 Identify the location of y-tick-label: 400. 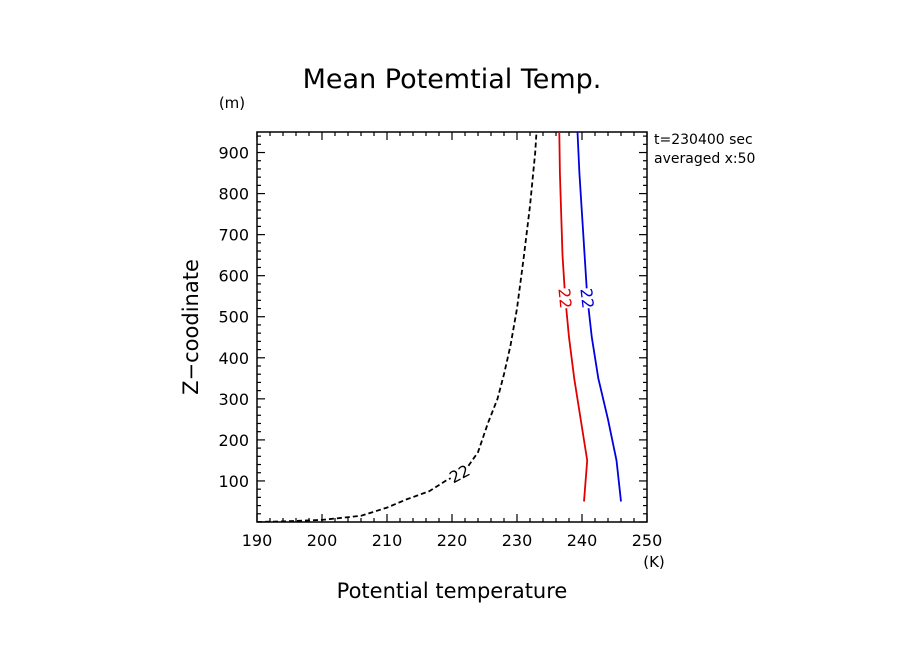
(233, 358).